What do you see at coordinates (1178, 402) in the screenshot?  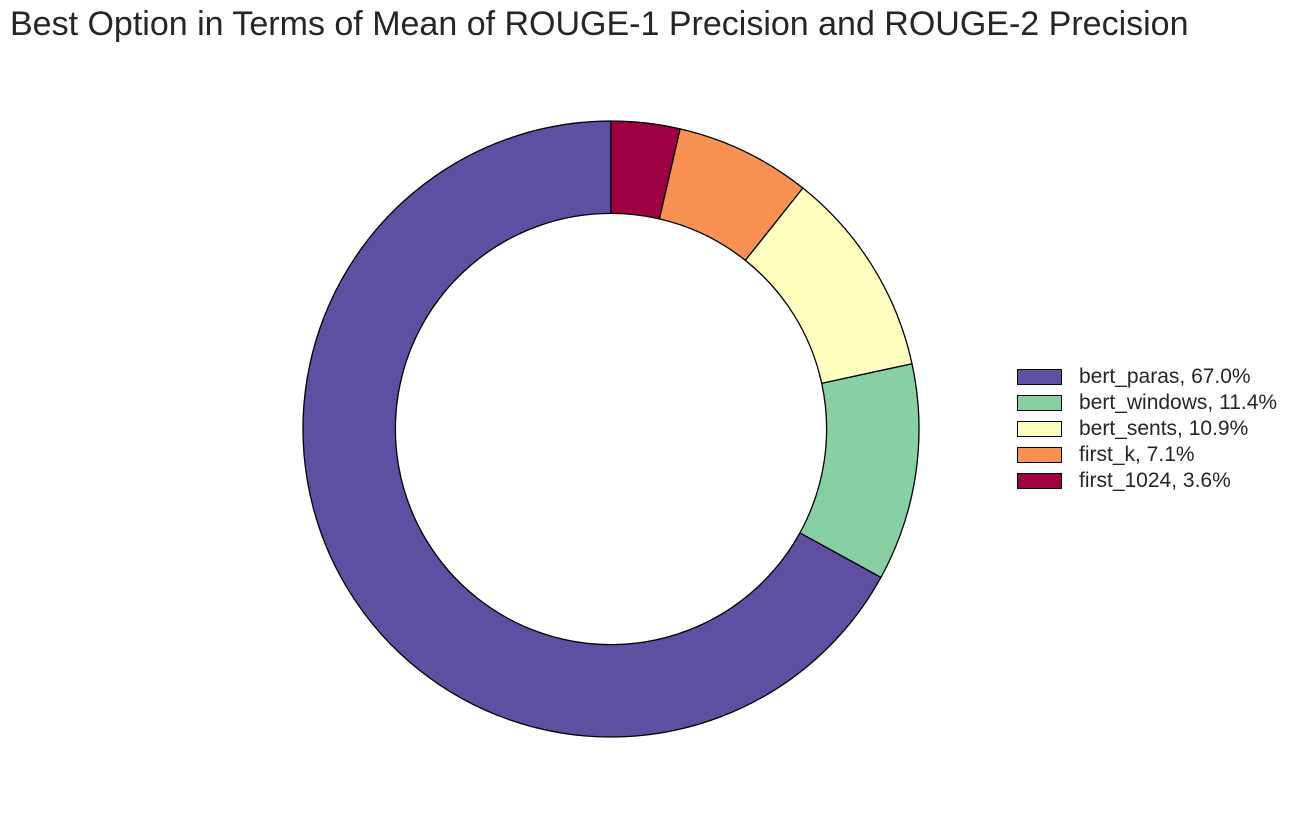 I see `legend-label: bert_windows, 11.4%` at bounding box center [1178, 402].